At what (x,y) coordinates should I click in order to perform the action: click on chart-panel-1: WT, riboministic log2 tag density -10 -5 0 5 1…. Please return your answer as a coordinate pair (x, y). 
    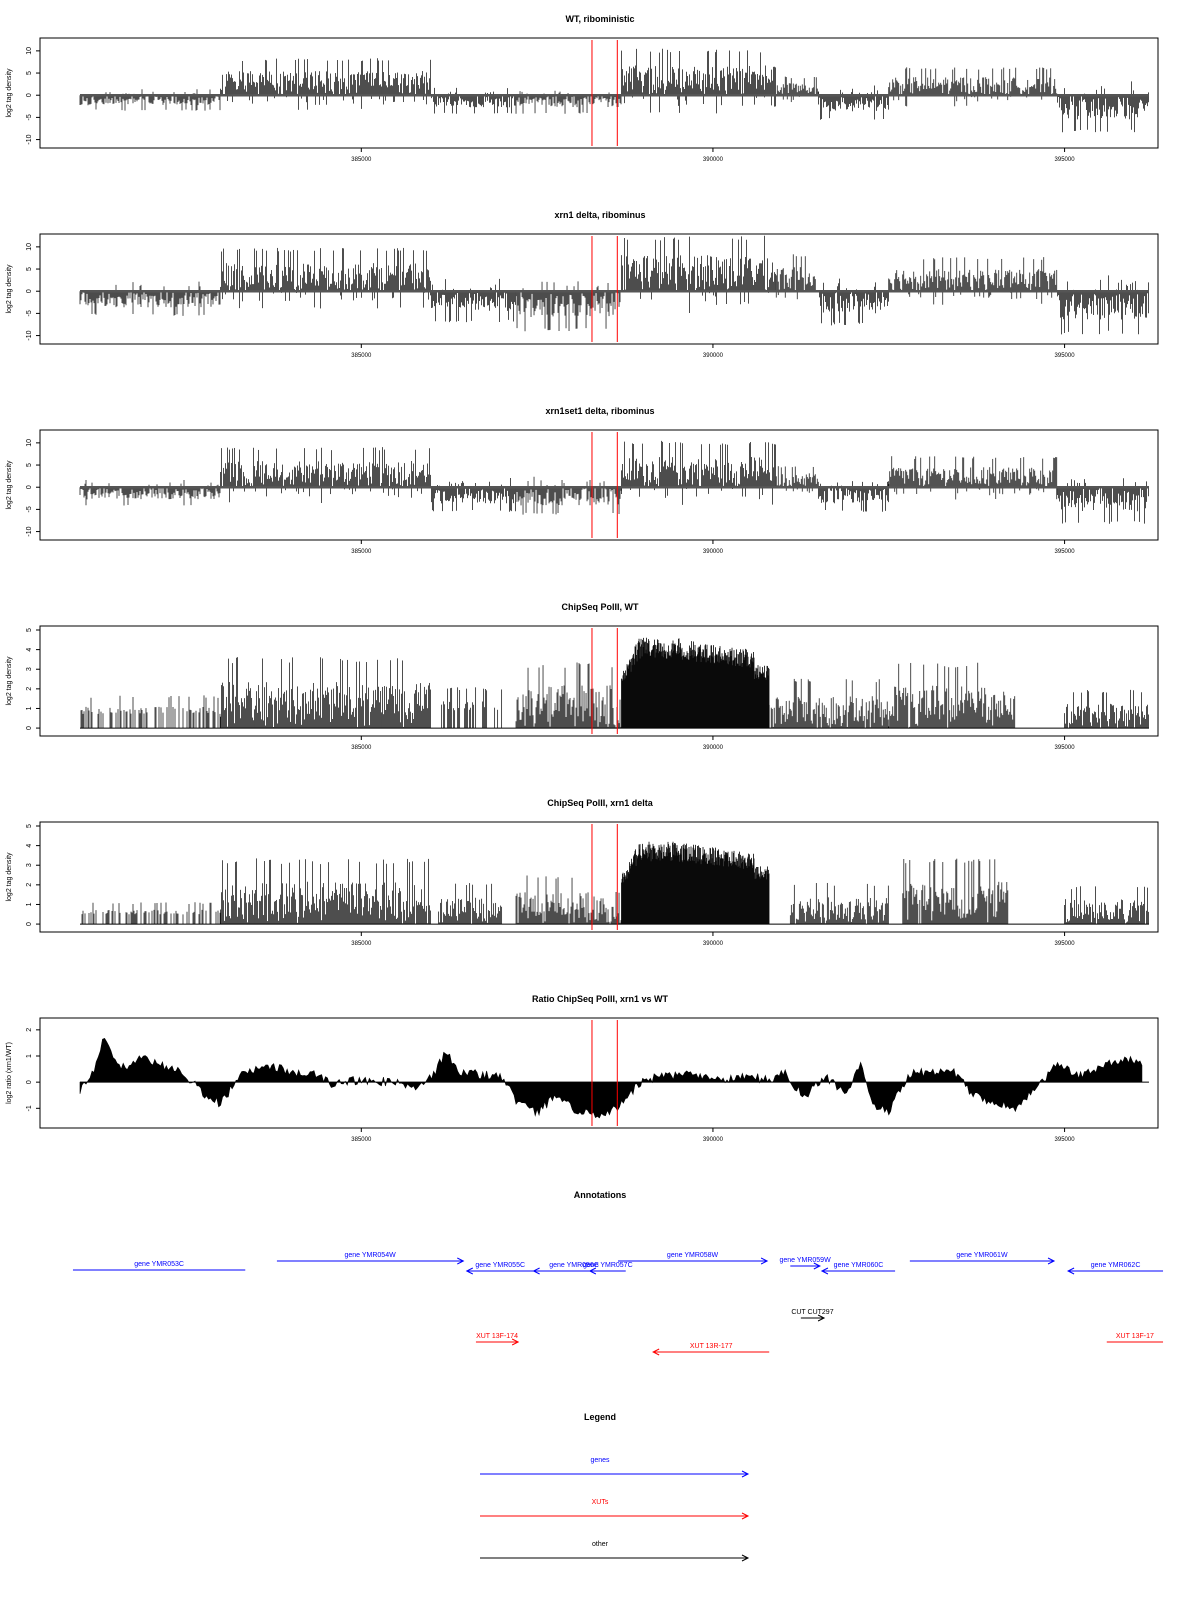
    Looking at the image, I should click on (582, 88).